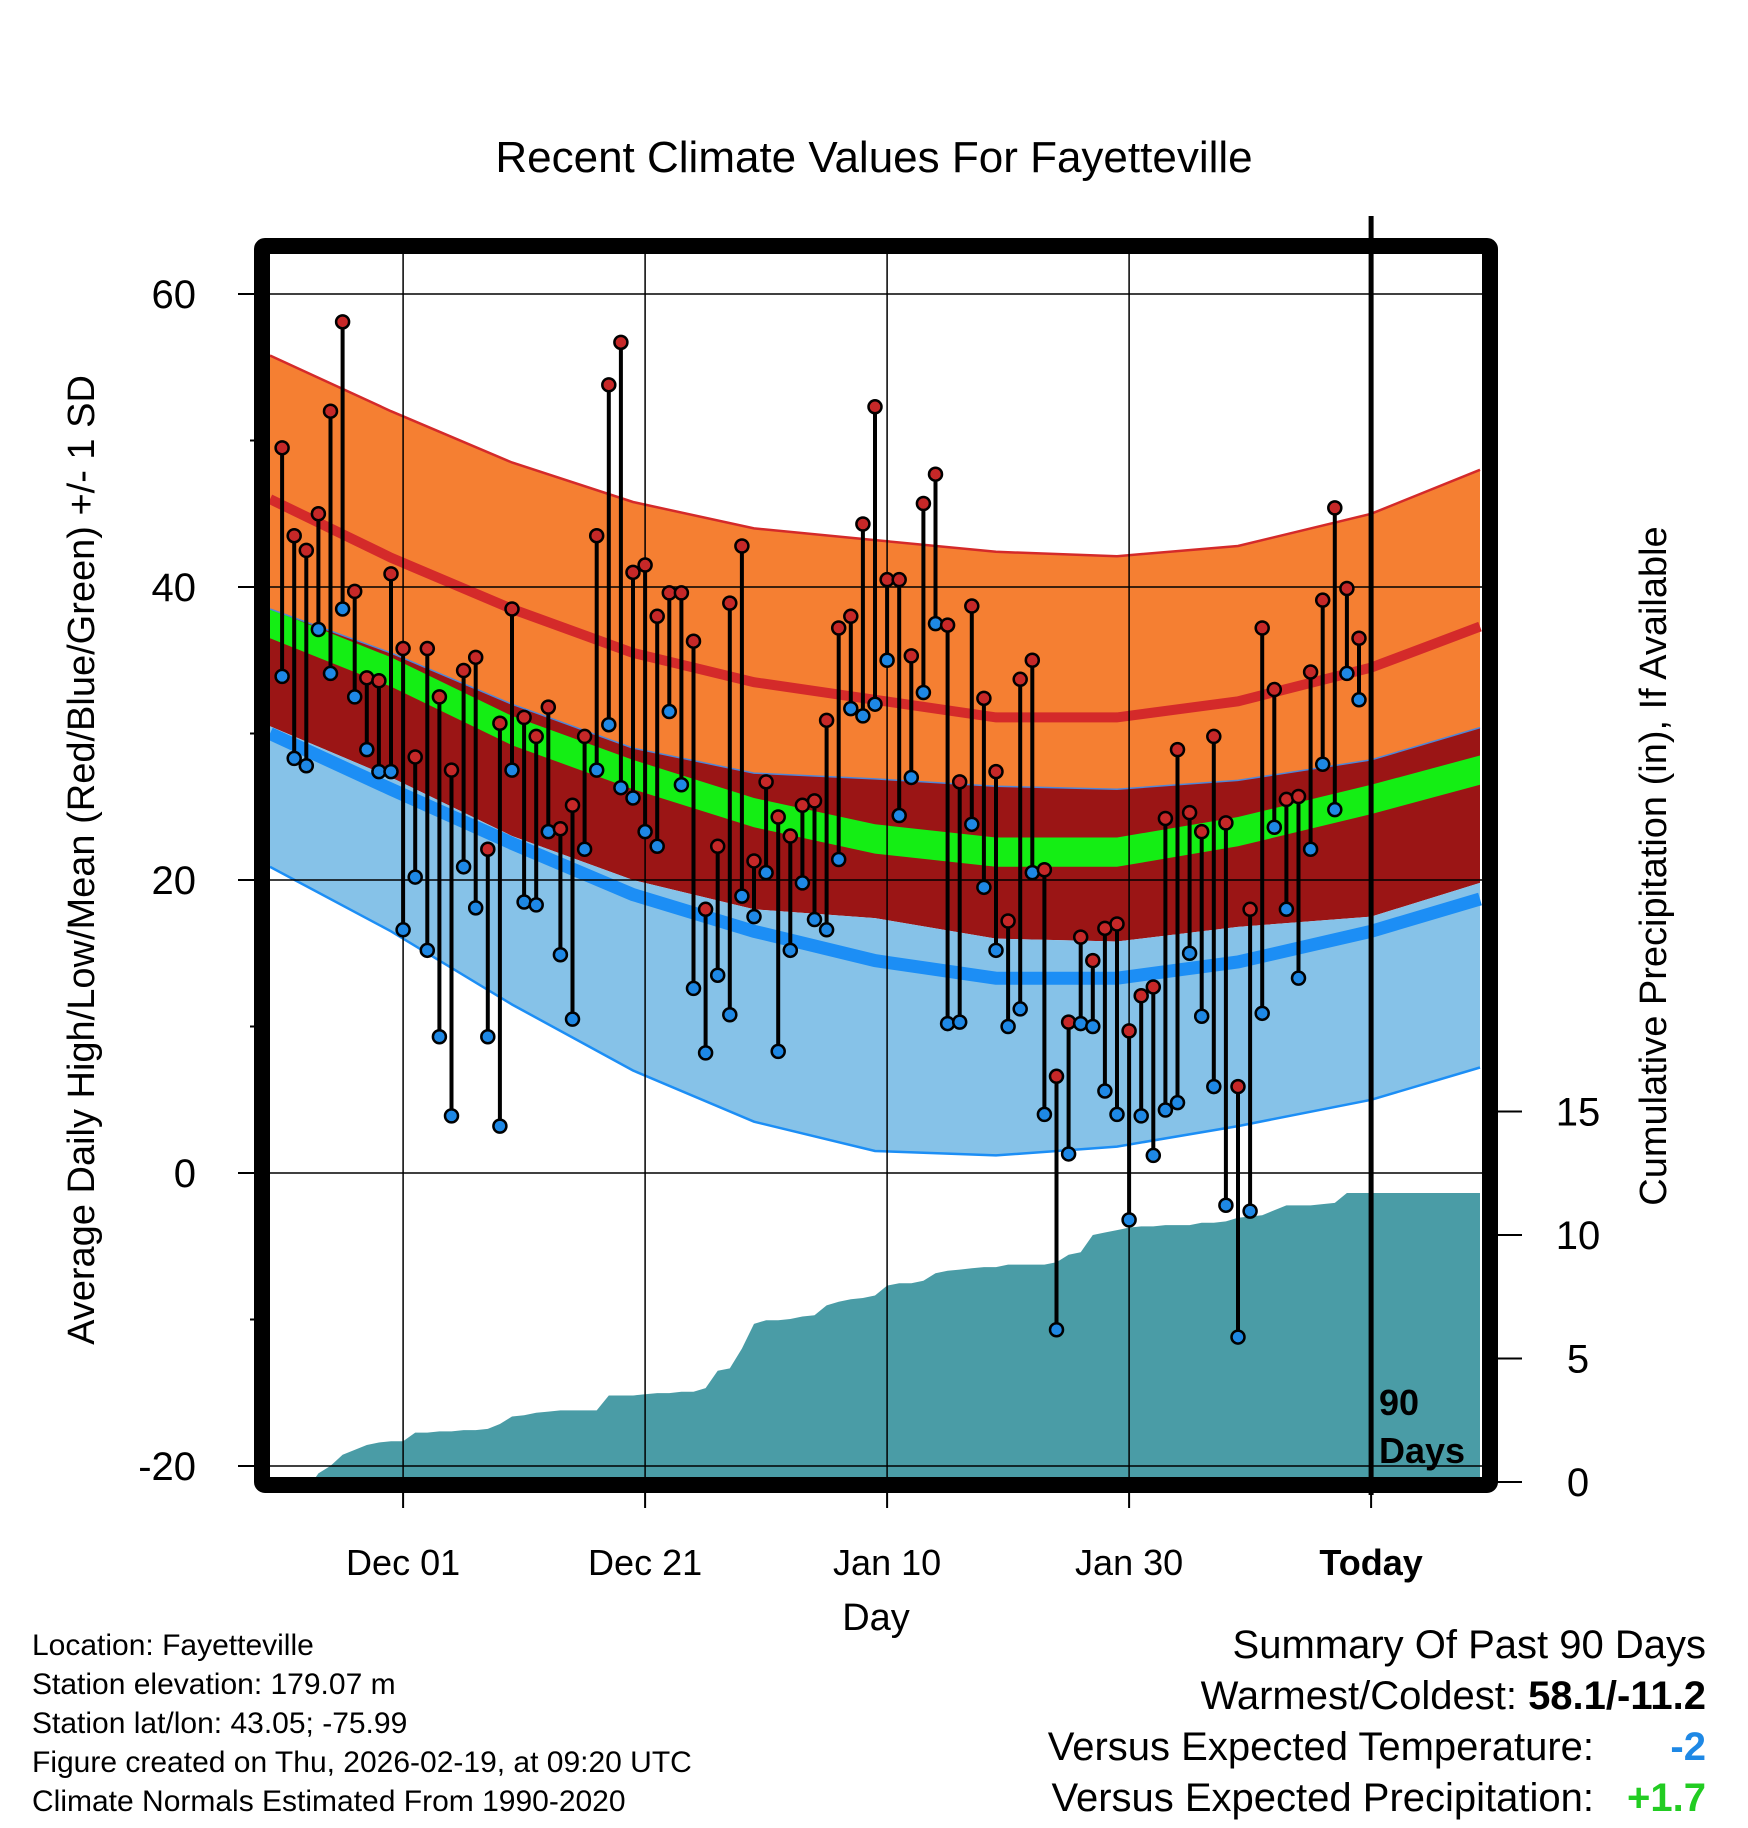  Describe the element at coordinates (1666, 1798) in the screenshot. I see `precip-departure-value: +1.7` at that location.